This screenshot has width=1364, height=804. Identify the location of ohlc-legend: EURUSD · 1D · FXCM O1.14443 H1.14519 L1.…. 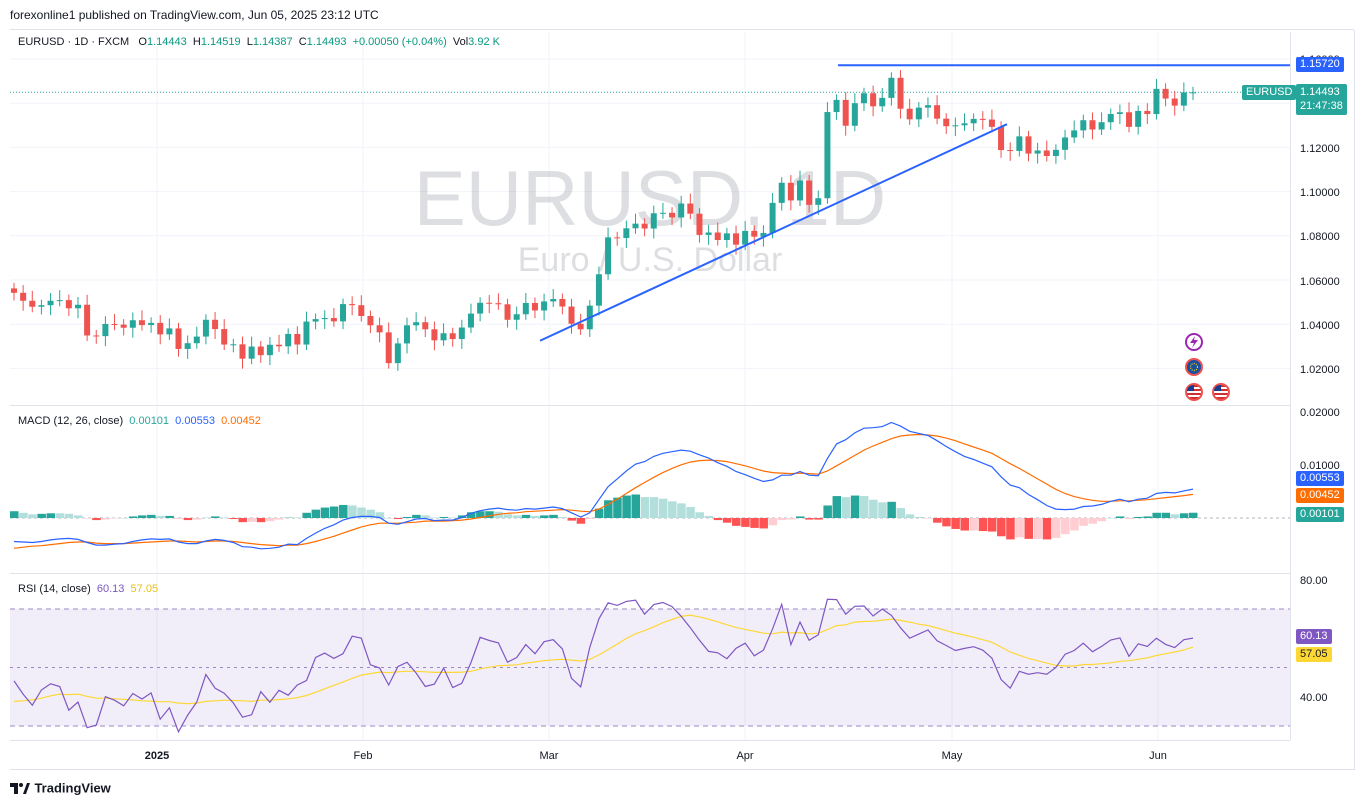
(259, 42).